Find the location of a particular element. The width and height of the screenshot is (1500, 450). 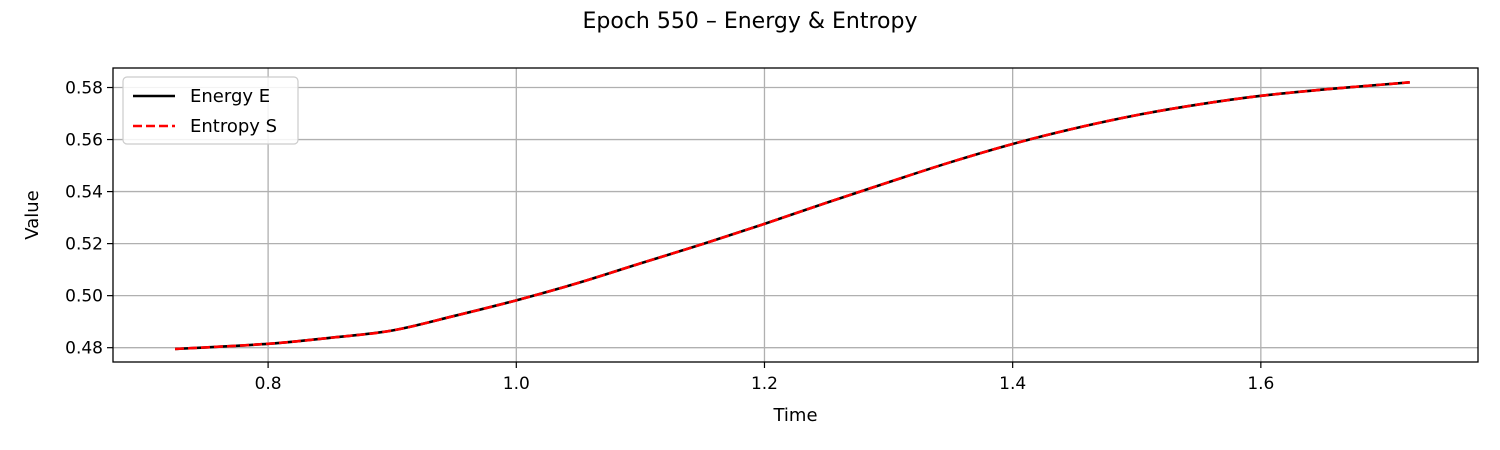

x-tick-label: 1.2 is located at coordinates (764, 384).